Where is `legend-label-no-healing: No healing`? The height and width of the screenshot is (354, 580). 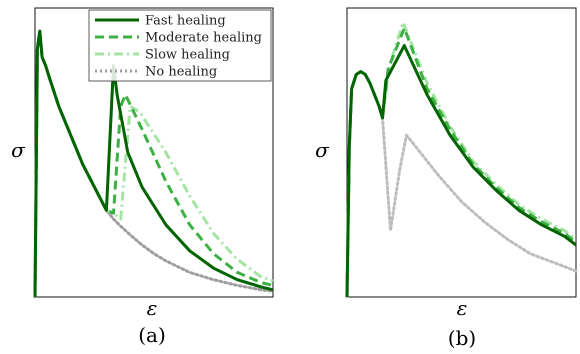
legend-label-no-healing: No healing is located at coordinates (181, 72).